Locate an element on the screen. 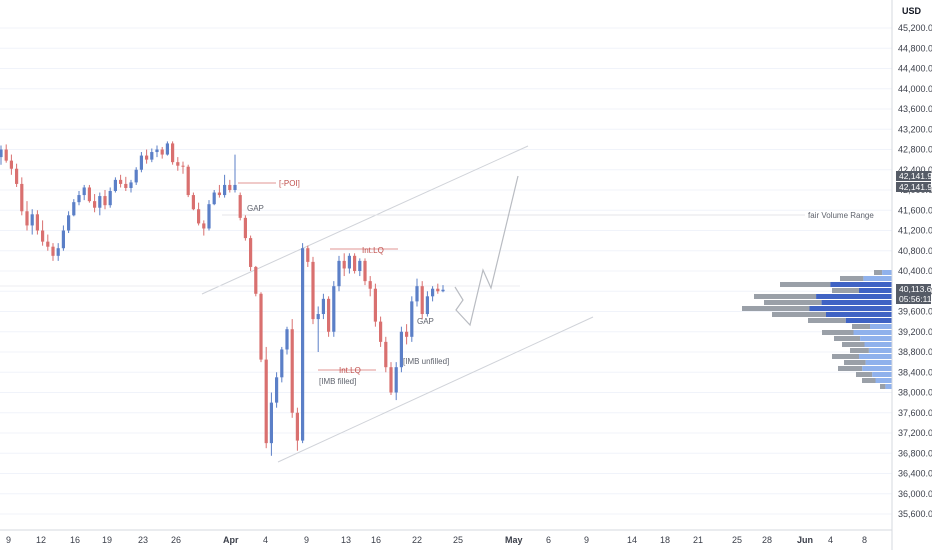 This screenshot has width=932, height=550. candle-body is located at coordinates (381, 331).